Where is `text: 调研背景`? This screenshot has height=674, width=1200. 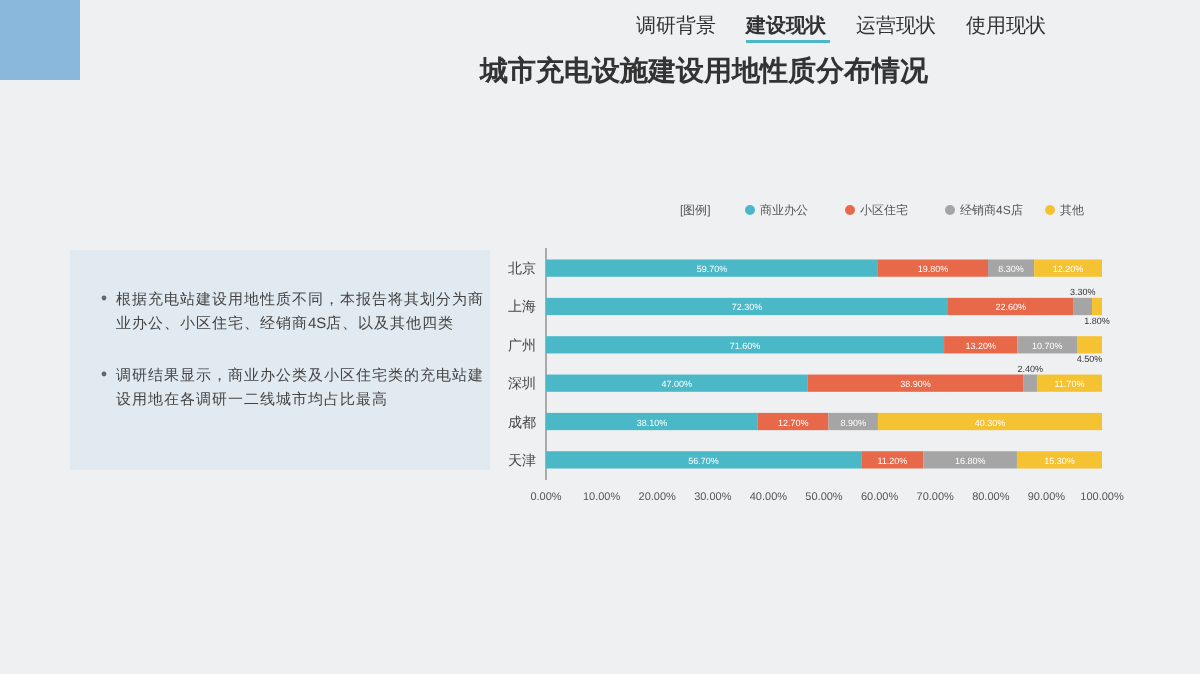
text: 调研背景 is located at coordinates (676, 26).